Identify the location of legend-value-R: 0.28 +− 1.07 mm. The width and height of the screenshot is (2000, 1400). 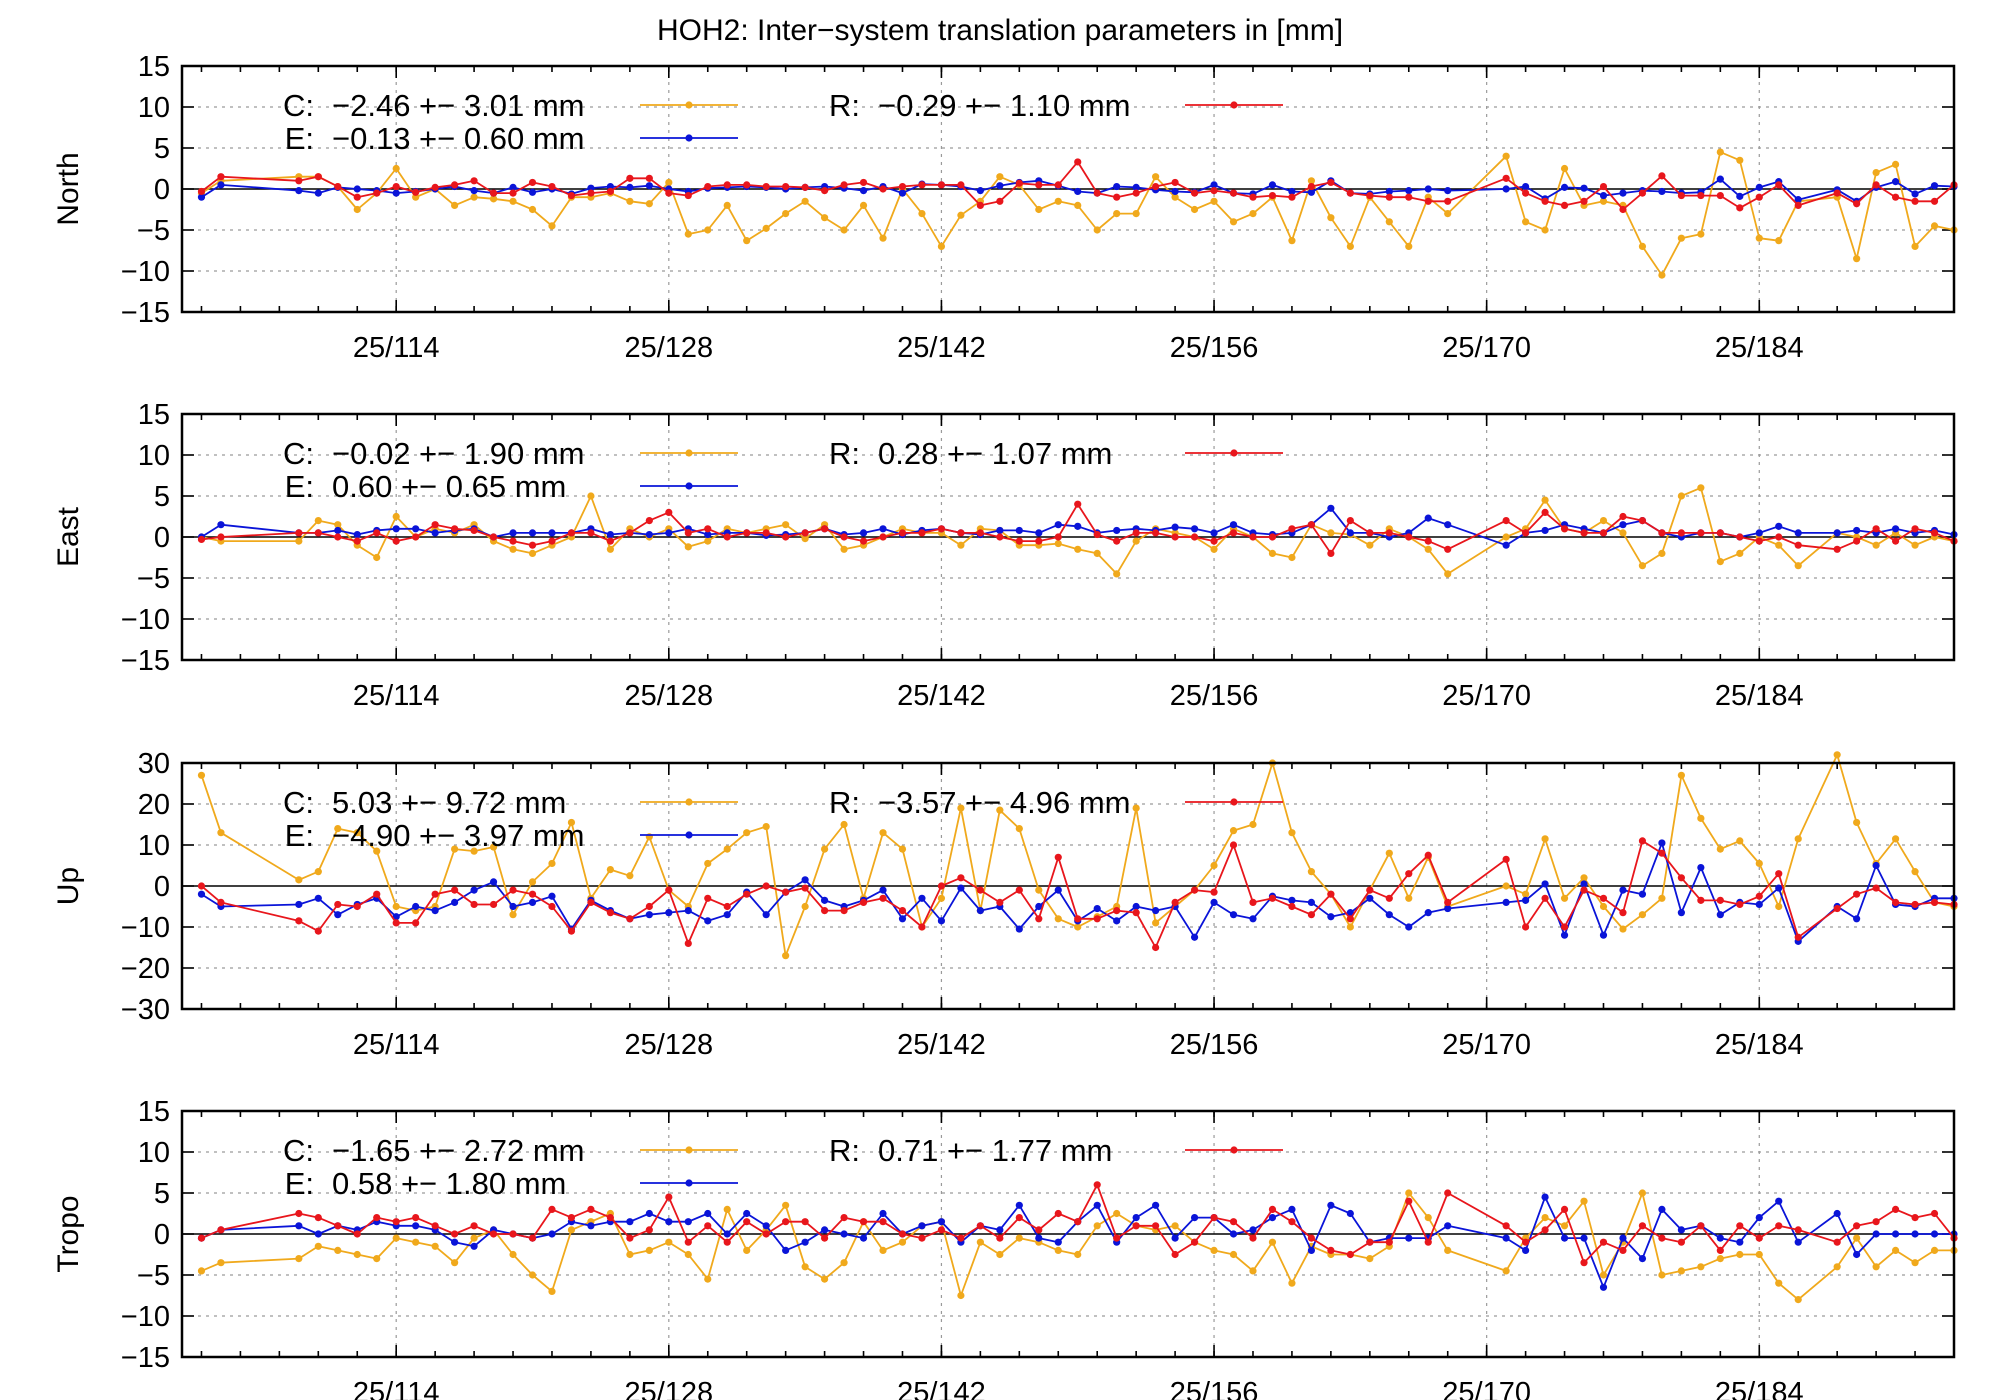
(995, 453).